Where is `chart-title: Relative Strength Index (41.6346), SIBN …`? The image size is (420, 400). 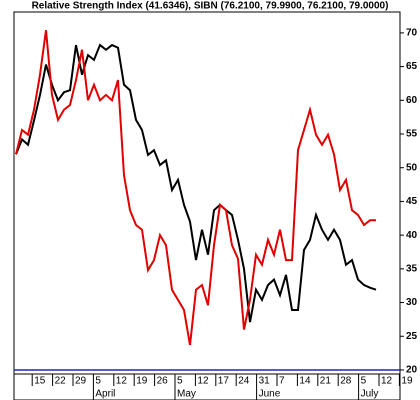
chart-title: Relative Strength Index (41.6346), SIBN … is located at coordinates (210, 6).